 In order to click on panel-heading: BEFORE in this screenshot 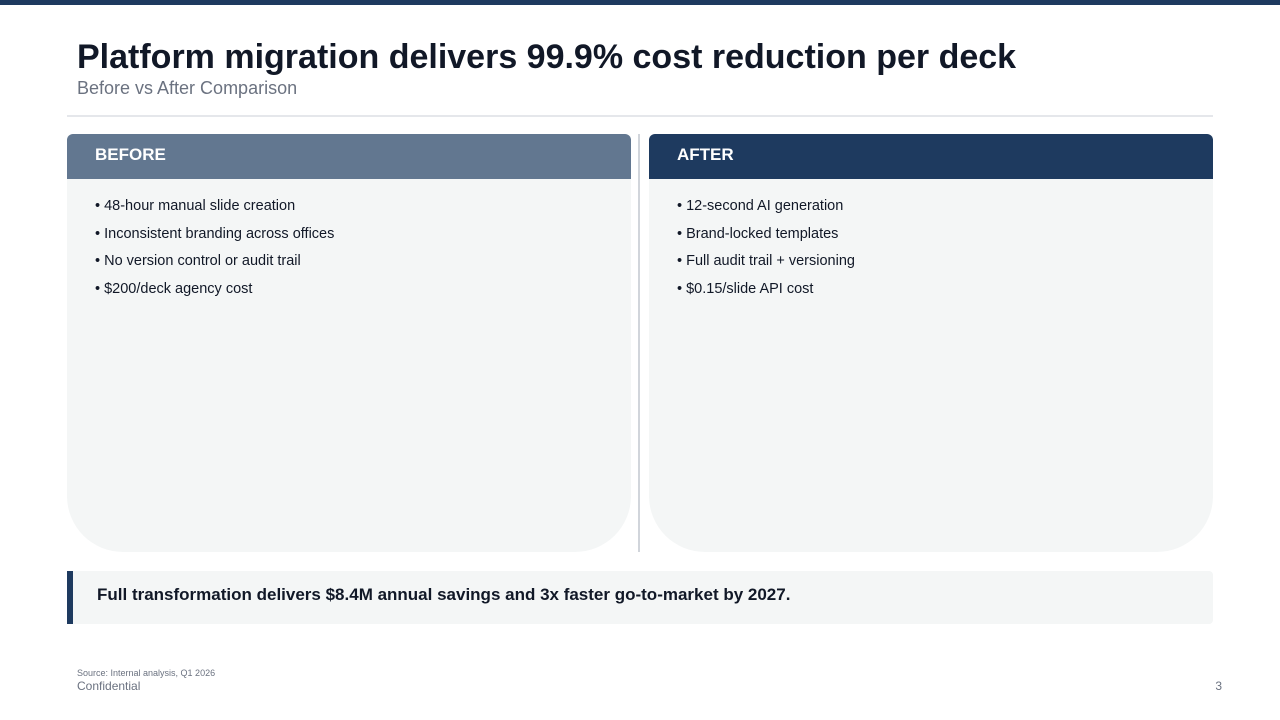, I will do `click(349, 156)`.